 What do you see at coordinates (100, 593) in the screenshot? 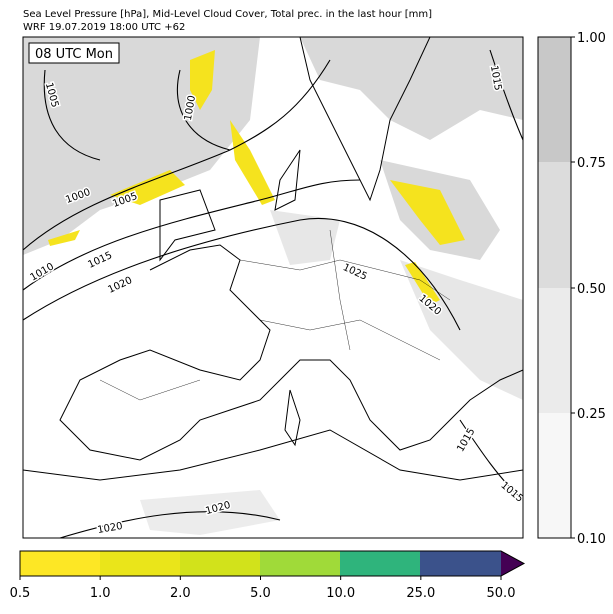
I see `tick-label: 1.0` at bounding box center [100, 593].